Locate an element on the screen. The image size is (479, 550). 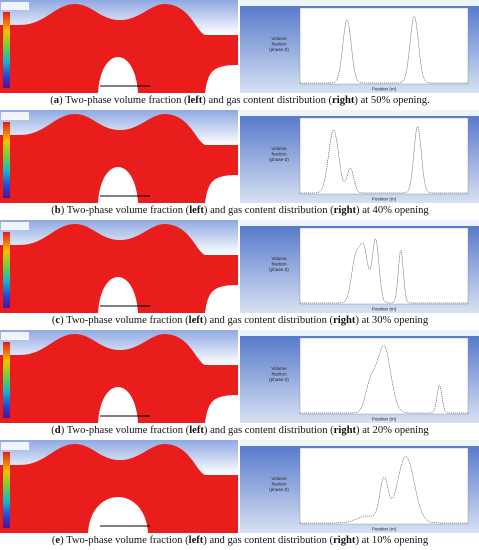
caption-part: d is located at coordinates (58, 430).